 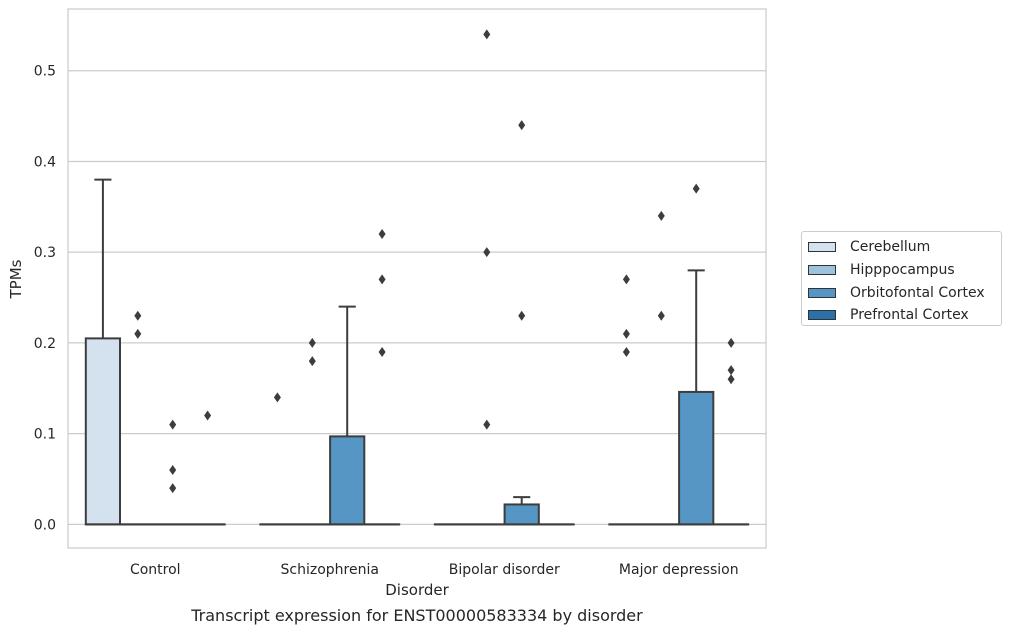 I want to click on legend-label-prefrontal-cortex: Prefrontal Cortex, so click(x=909, y=315).